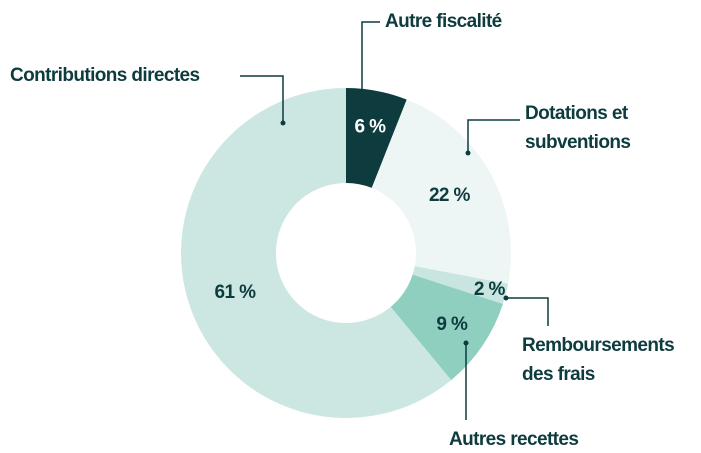 Image resolution: width=701 pixels, height=453 pixels. Describe the element at coordinates (443, 21) in the screenshot. I see `category-label: Autre fiscalité` at that location.